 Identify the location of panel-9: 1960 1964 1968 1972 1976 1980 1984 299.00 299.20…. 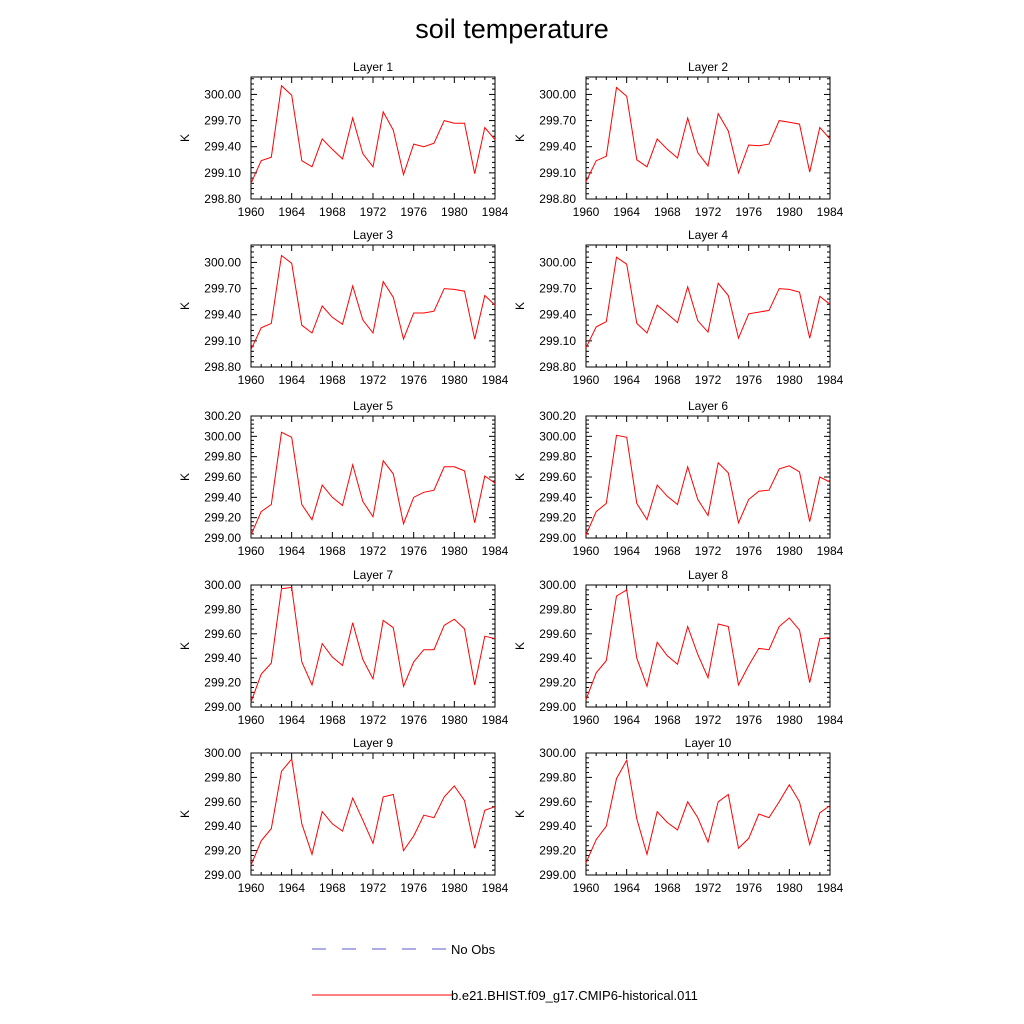
(343, 815).